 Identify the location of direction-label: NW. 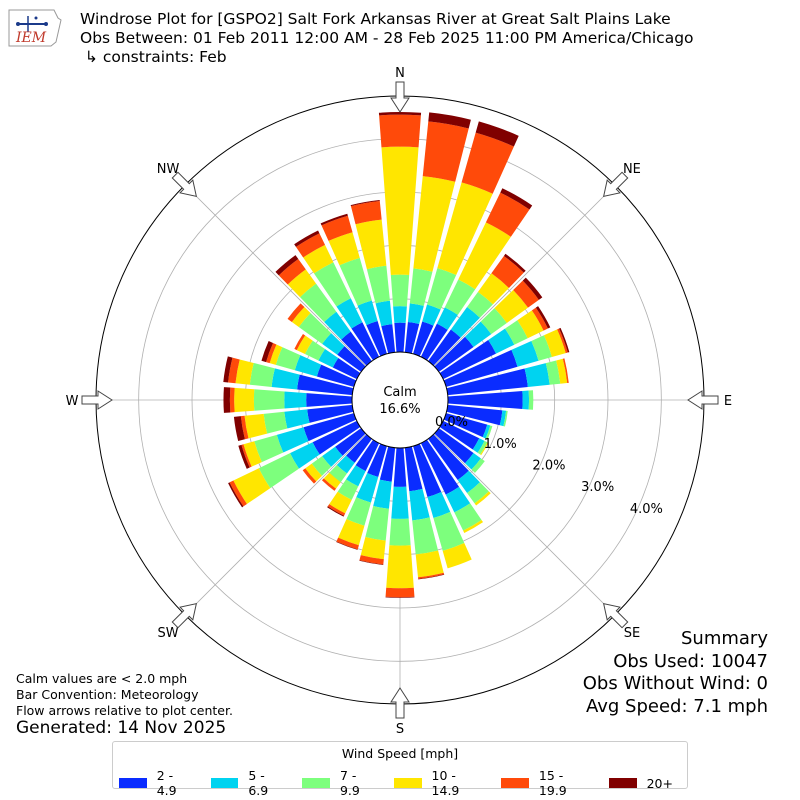
(168, 169).